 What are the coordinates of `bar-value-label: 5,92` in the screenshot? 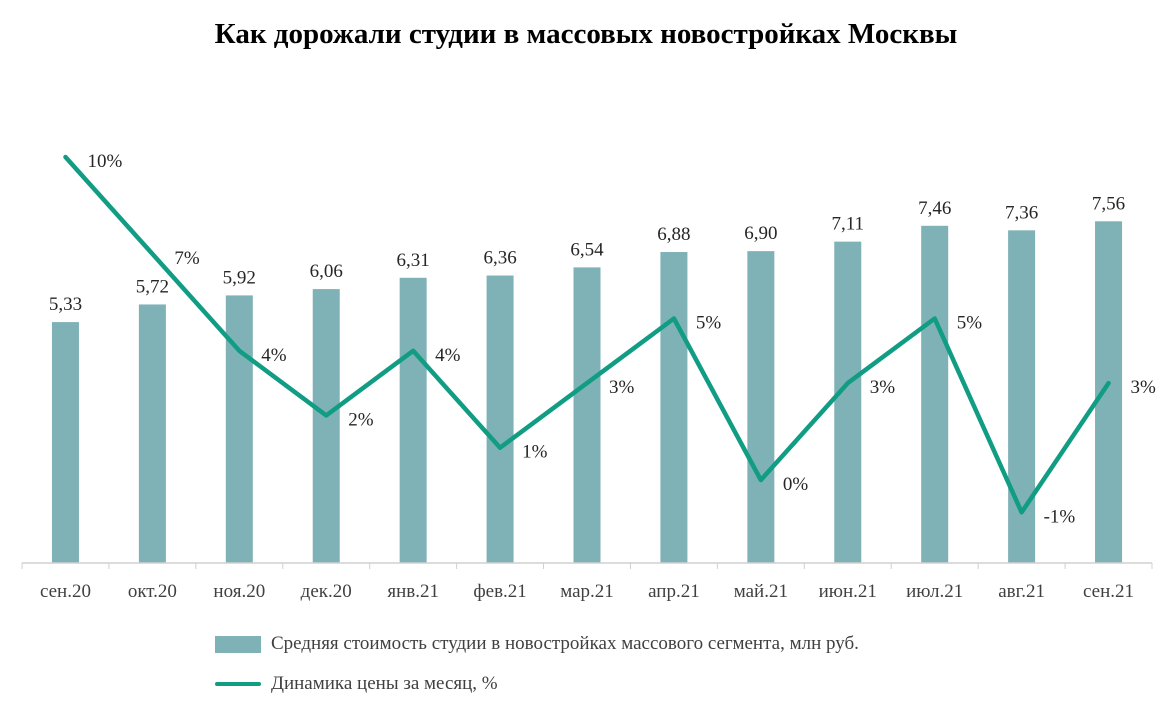 It's located at (239, 277).